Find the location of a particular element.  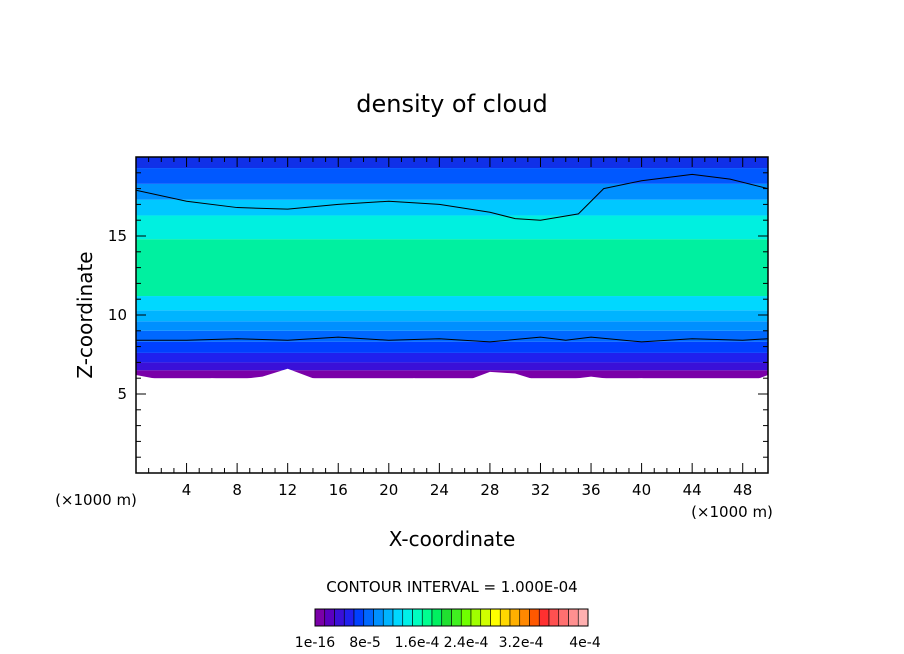

y-axis-label: Z-coordinate is located at coordinates (85, 314).